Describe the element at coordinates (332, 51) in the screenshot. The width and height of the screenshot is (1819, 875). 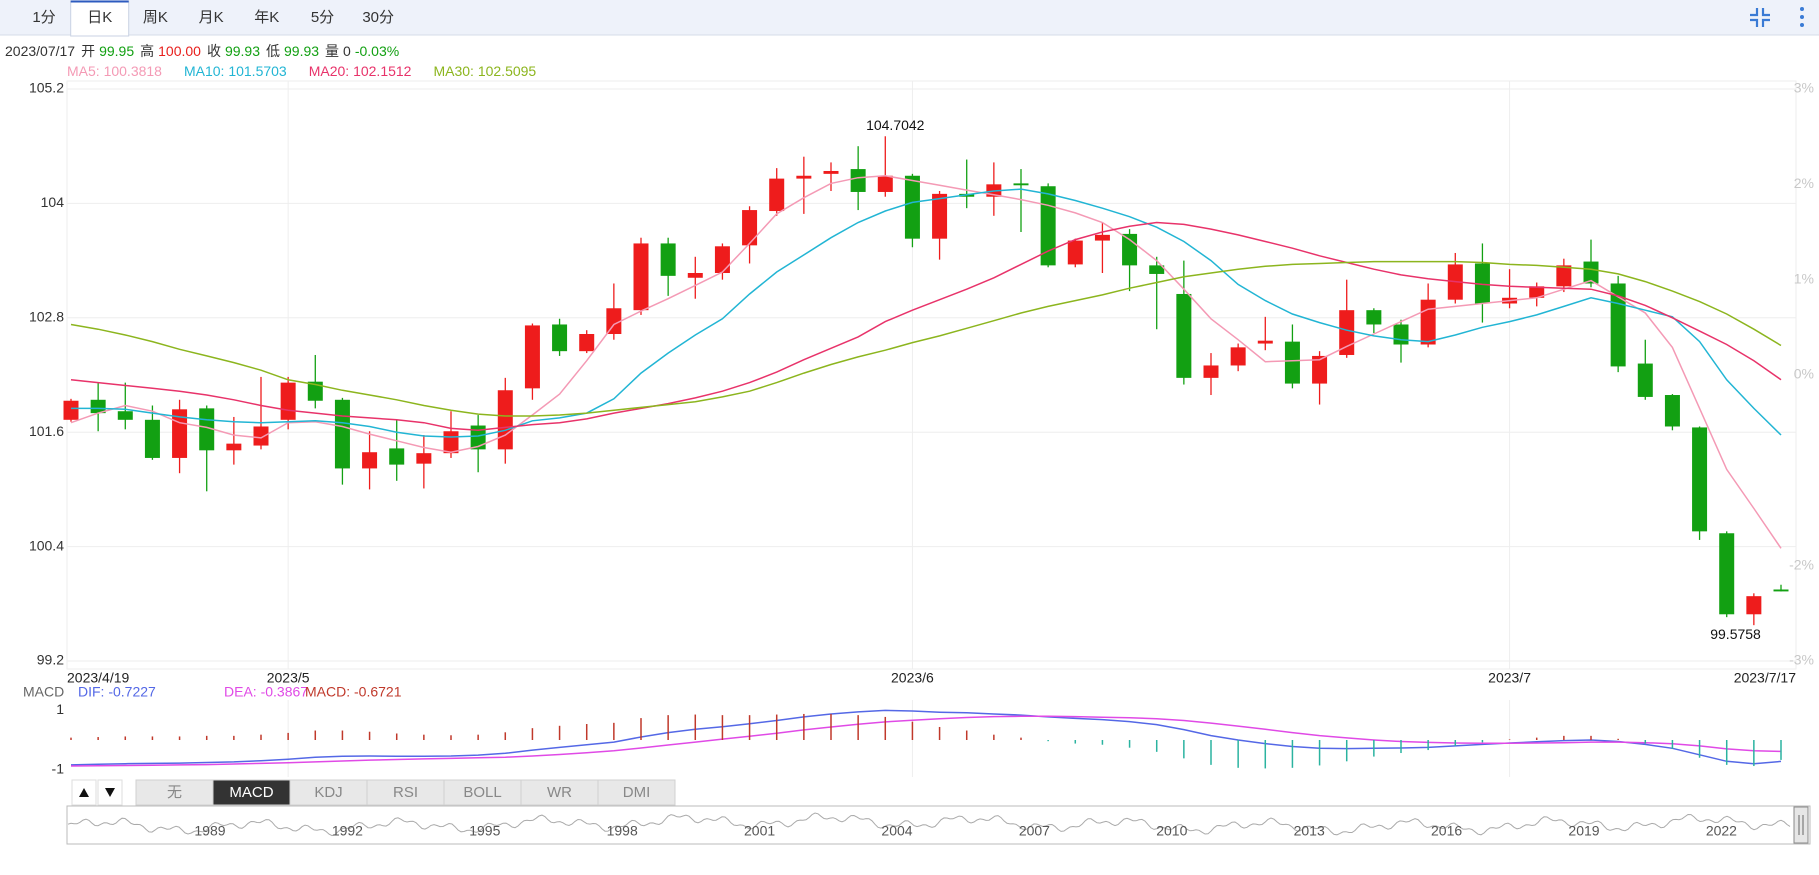
I see `quote-field-label: 量` at that location.